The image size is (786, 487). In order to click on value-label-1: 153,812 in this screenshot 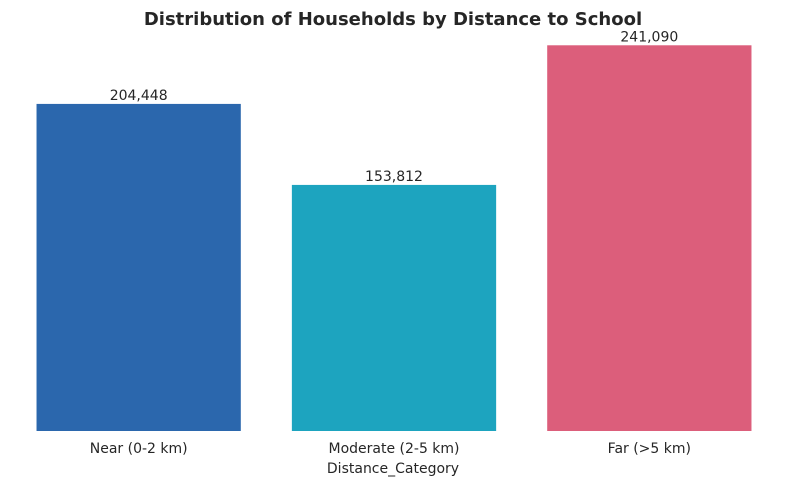, I will do `click(394, 177)`.